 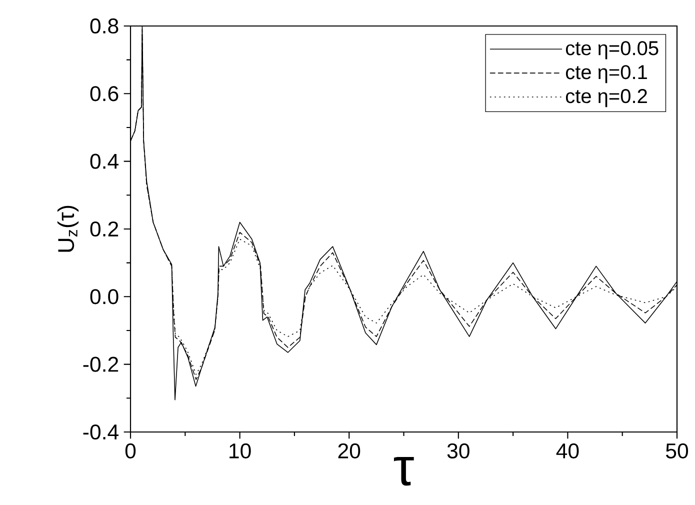 What do you see at coordinates (567, 450) in the screenshot?
I see `x-tick-label: 40` at bounding box center [567, 450].